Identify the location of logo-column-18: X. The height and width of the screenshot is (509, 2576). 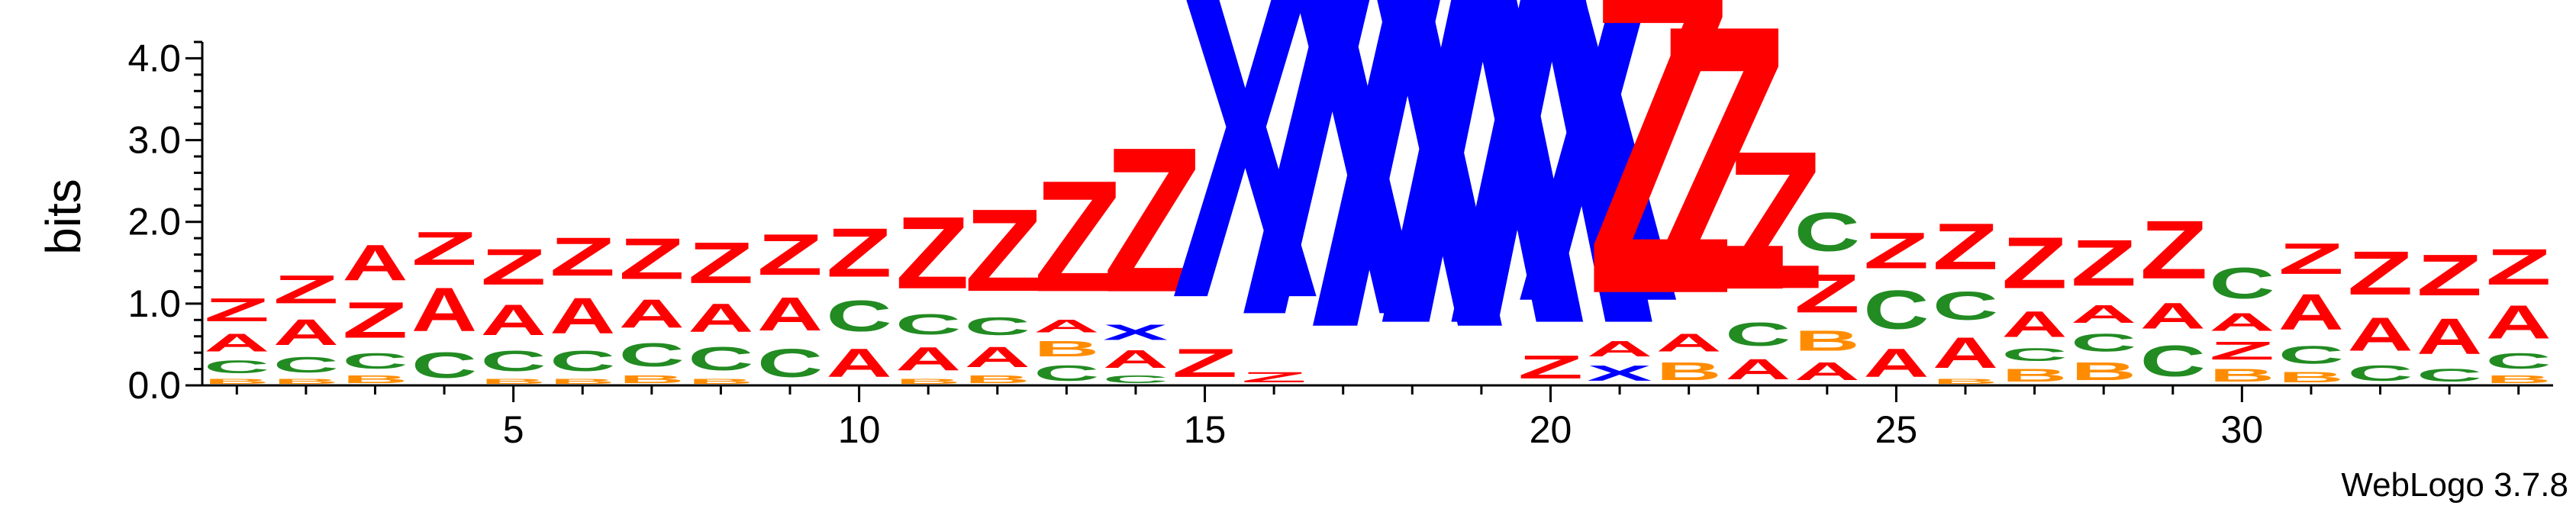
(1483, 254).